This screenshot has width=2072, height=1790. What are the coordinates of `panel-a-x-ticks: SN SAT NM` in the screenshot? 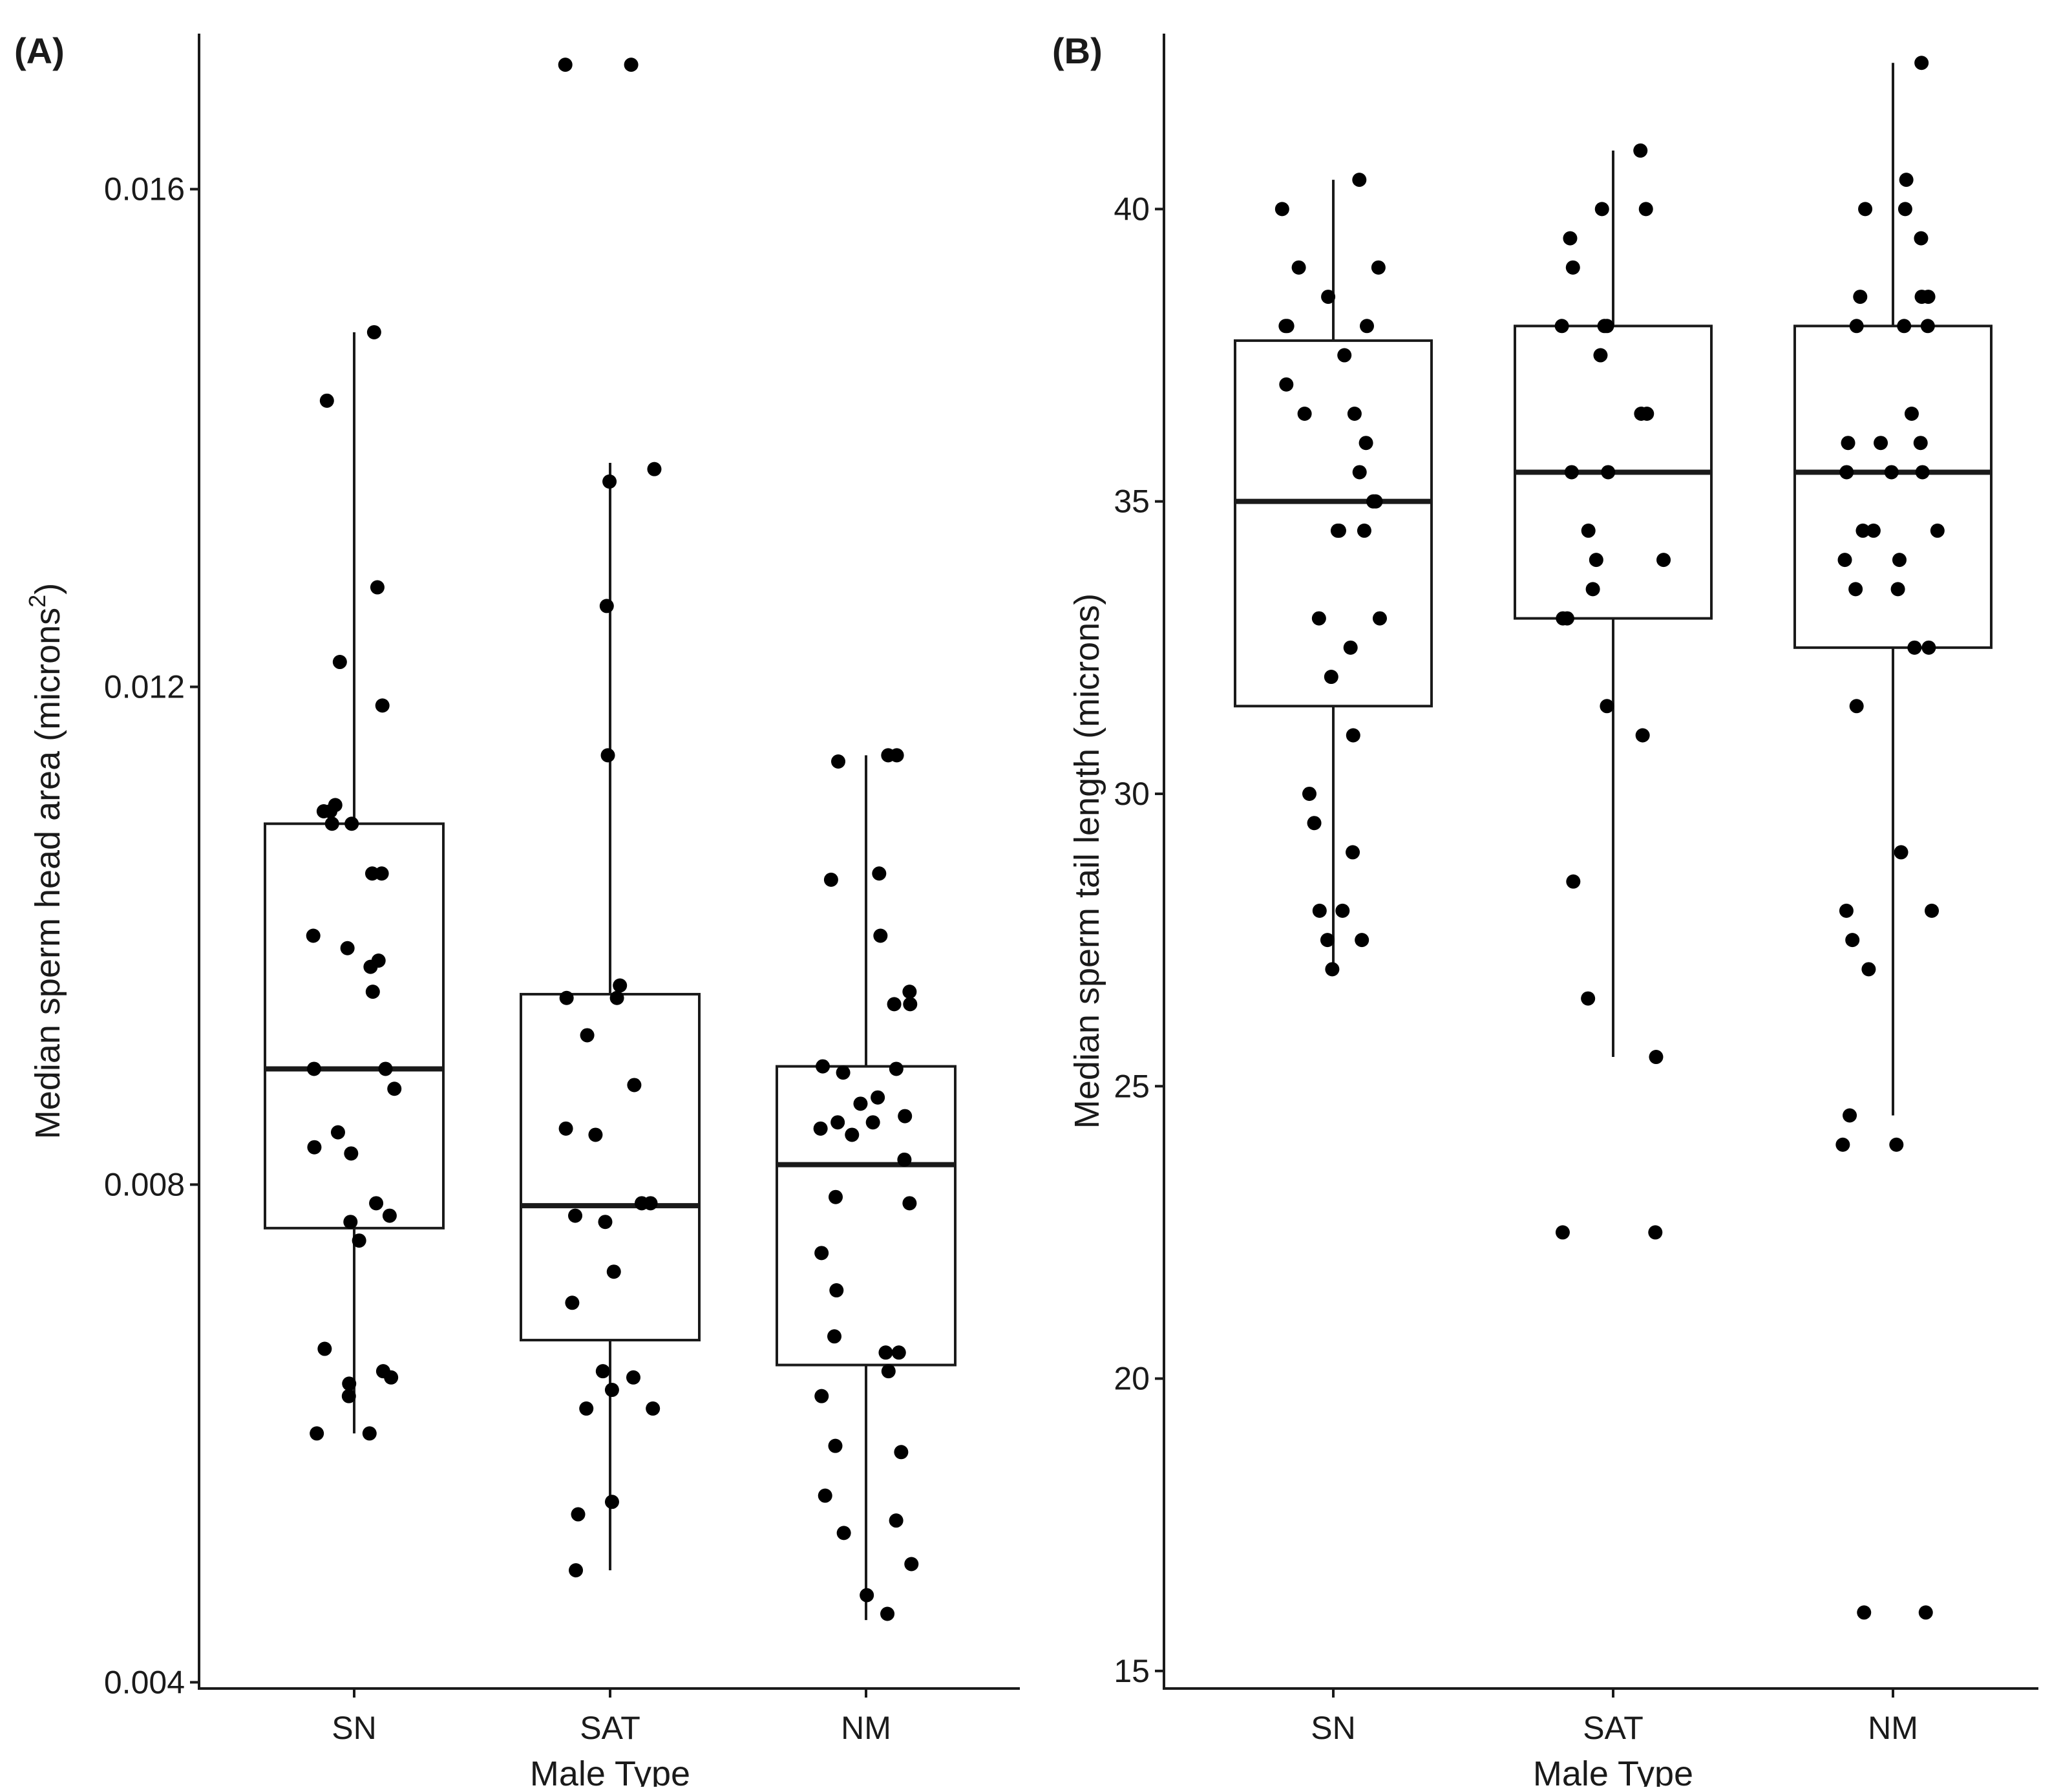 It's located at (611, 1717).